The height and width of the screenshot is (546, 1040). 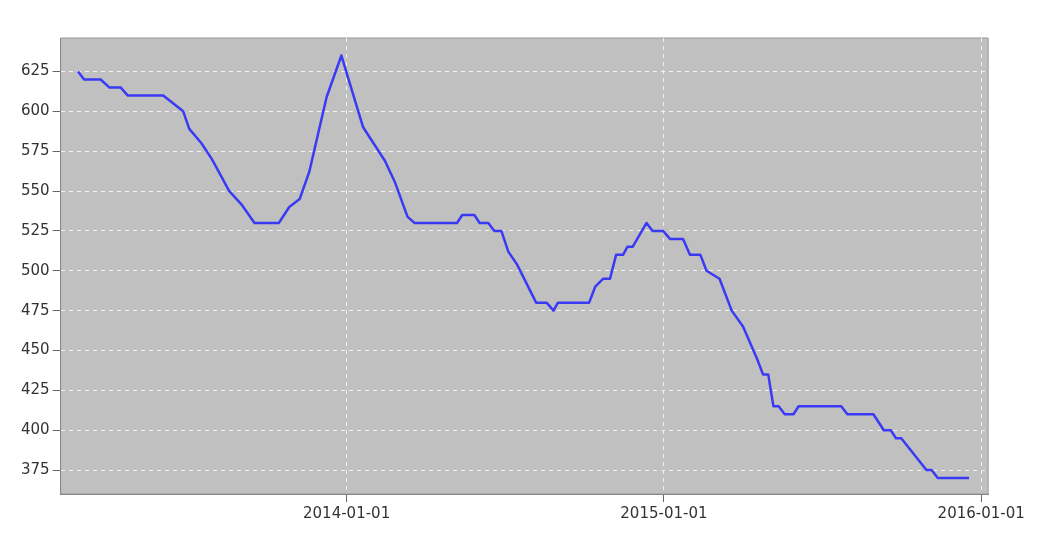 I want to click on y-tick-label: 500, so click(x=35, y=269).